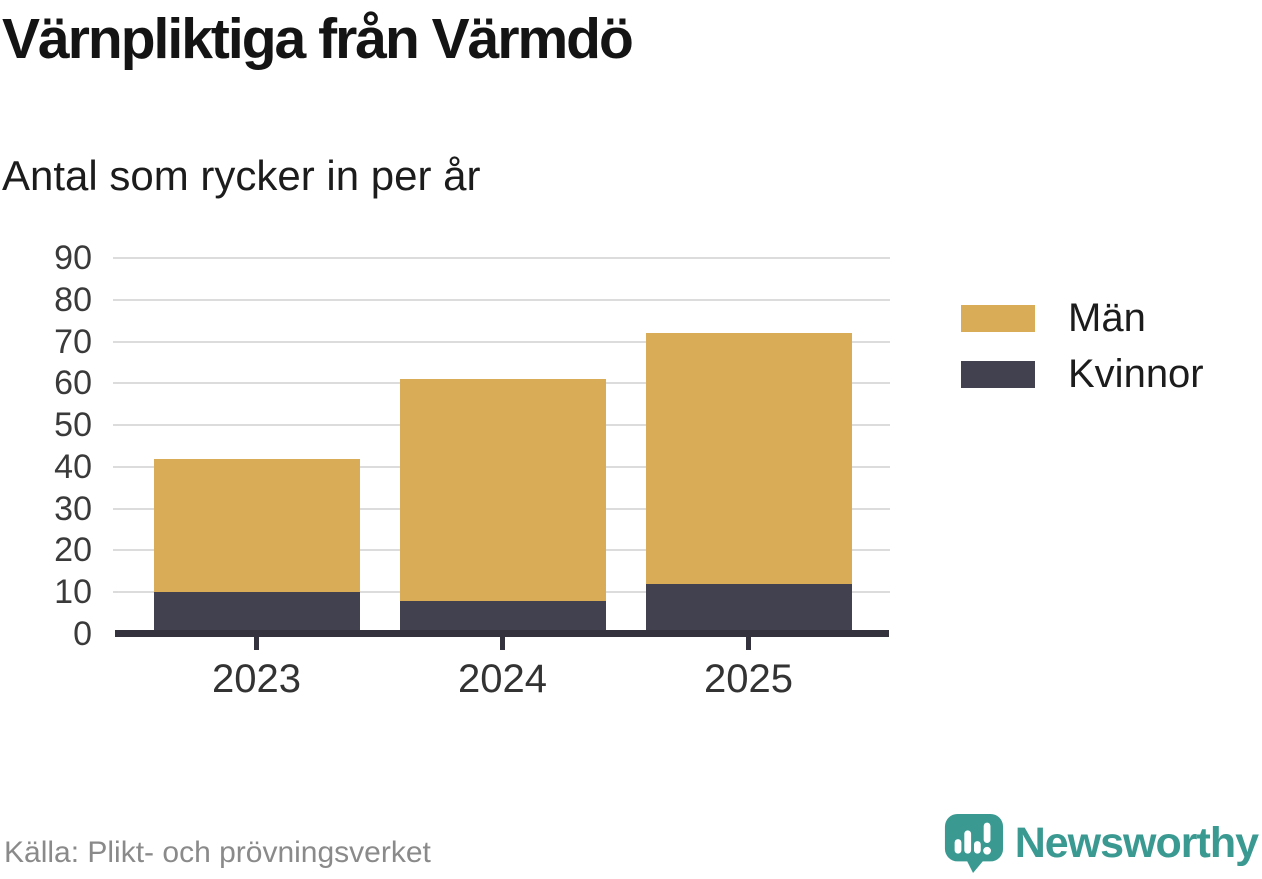 The width and height of the screenshot is (1262, 879). Describe the element at coordinates (73, 466) in the screenshot. I see `y-tick-label-40: 40` at that location.